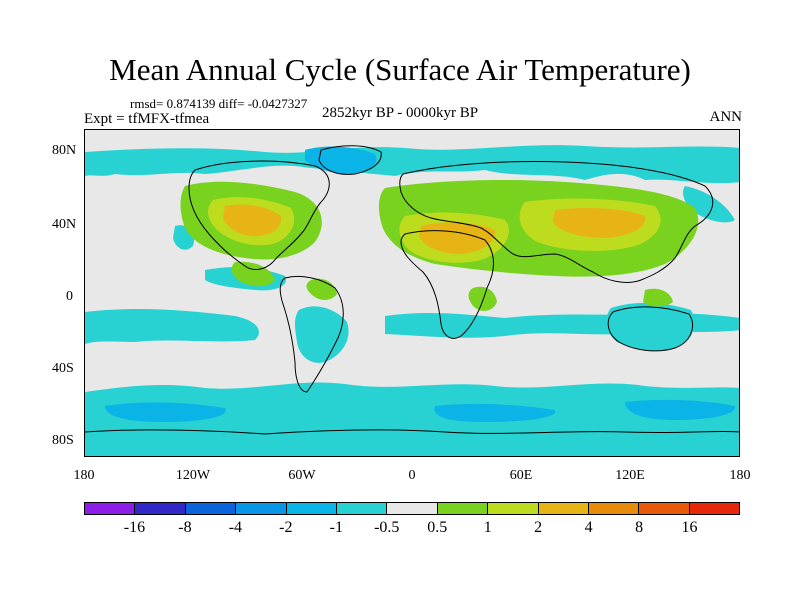  I want to click on lat-label-40s: 40S, so click(63, 368).